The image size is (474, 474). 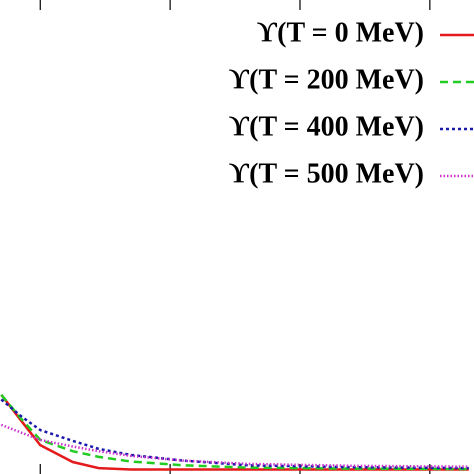 I want to click on legend-label: ϒ(T = 400 MeV), so click(x=326, y=126).